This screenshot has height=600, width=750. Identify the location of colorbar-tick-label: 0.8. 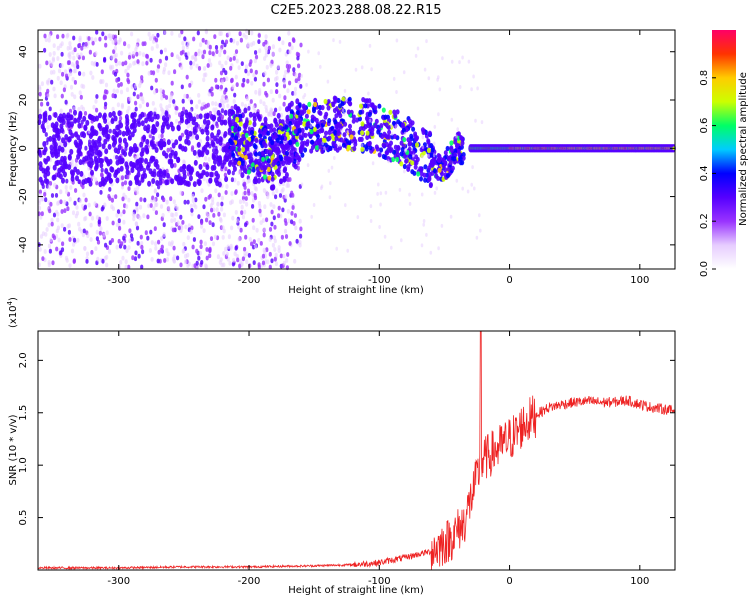
(704, 78).